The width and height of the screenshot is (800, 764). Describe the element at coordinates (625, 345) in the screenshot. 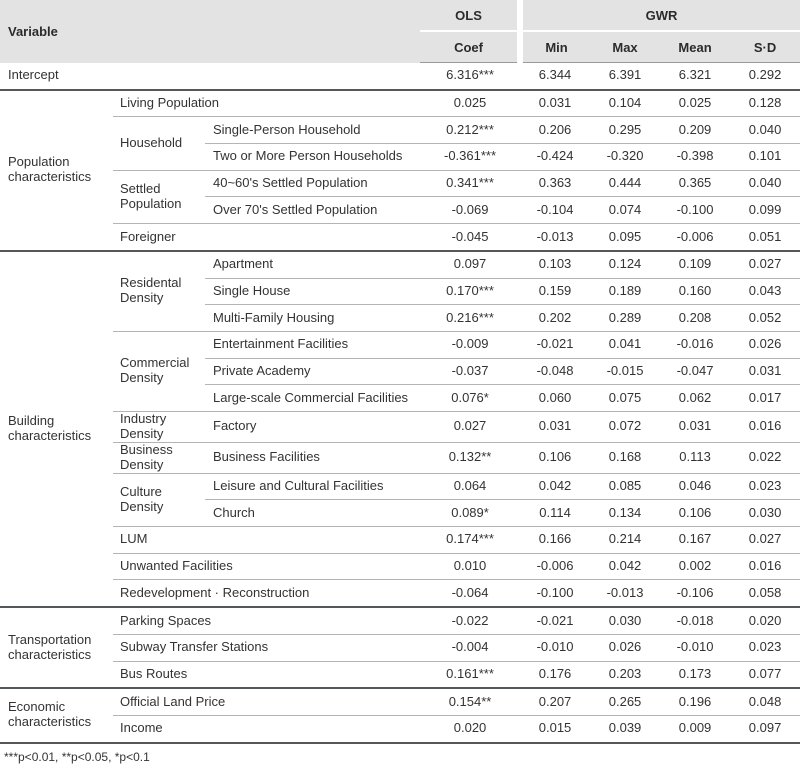

I see `gwr-max-value: 0.041` at that location.